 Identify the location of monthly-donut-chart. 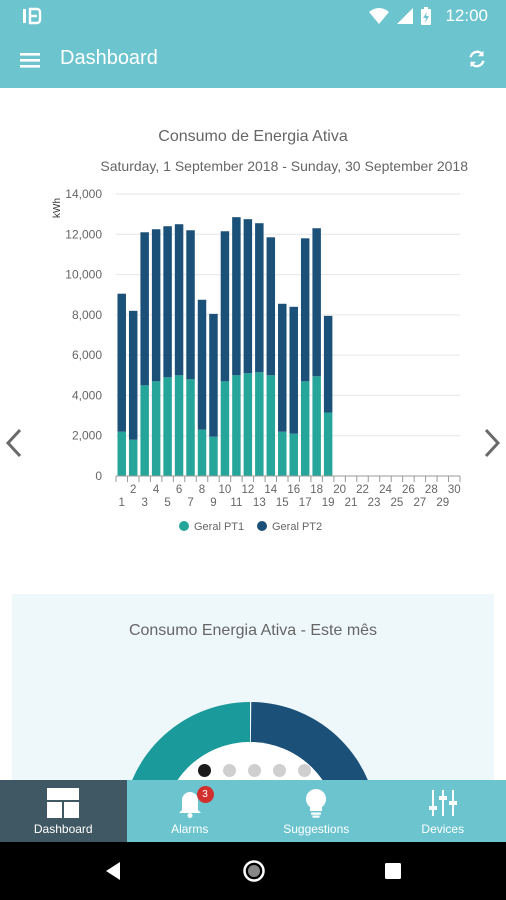
(250, 741).